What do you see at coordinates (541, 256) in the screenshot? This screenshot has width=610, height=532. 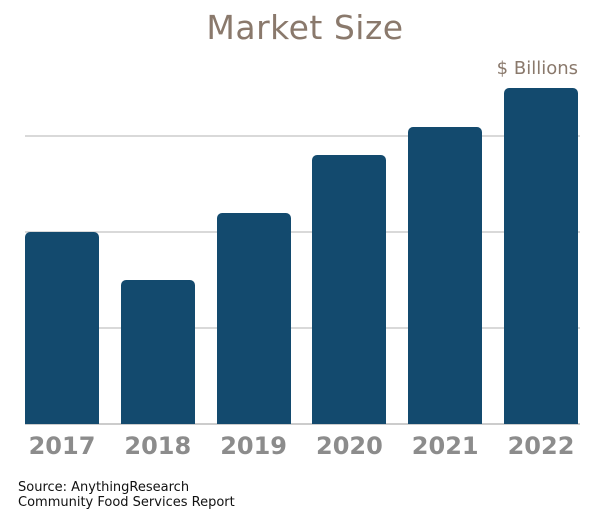 I see `bar-2022` at bounding box center [541, 256].